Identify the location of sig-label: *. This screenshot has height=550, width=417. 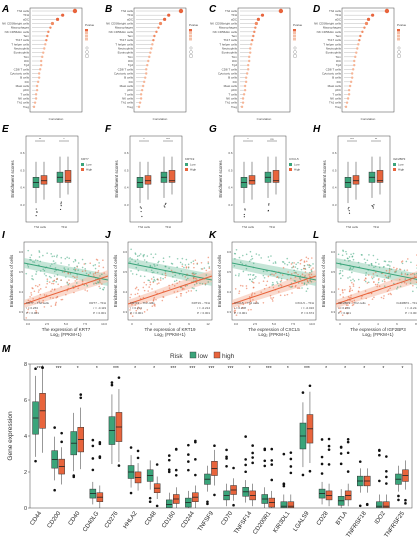
(364, 369).